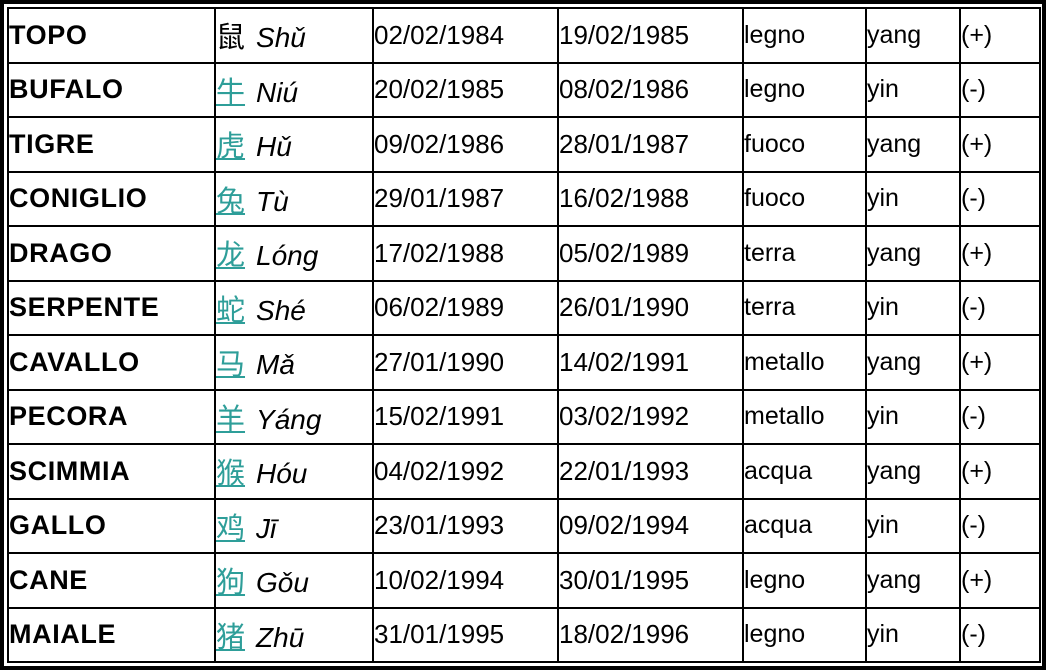  I want to click on end-date: 09/02/1994, so click(624, 525).